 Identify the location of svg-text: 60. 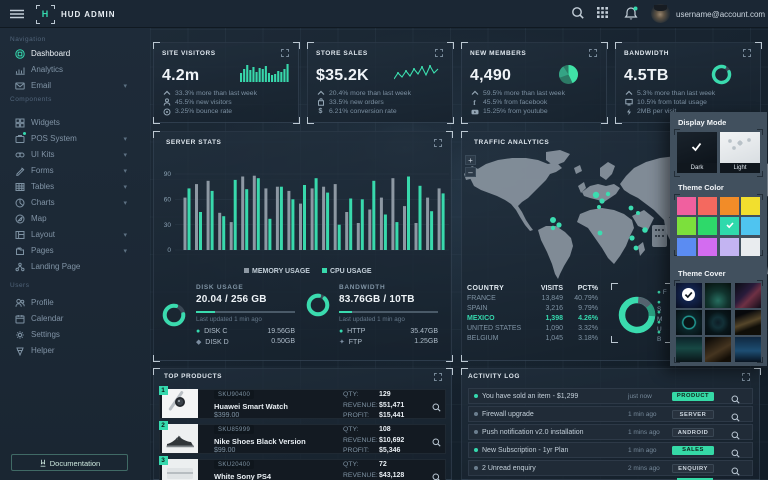
(168, 200).